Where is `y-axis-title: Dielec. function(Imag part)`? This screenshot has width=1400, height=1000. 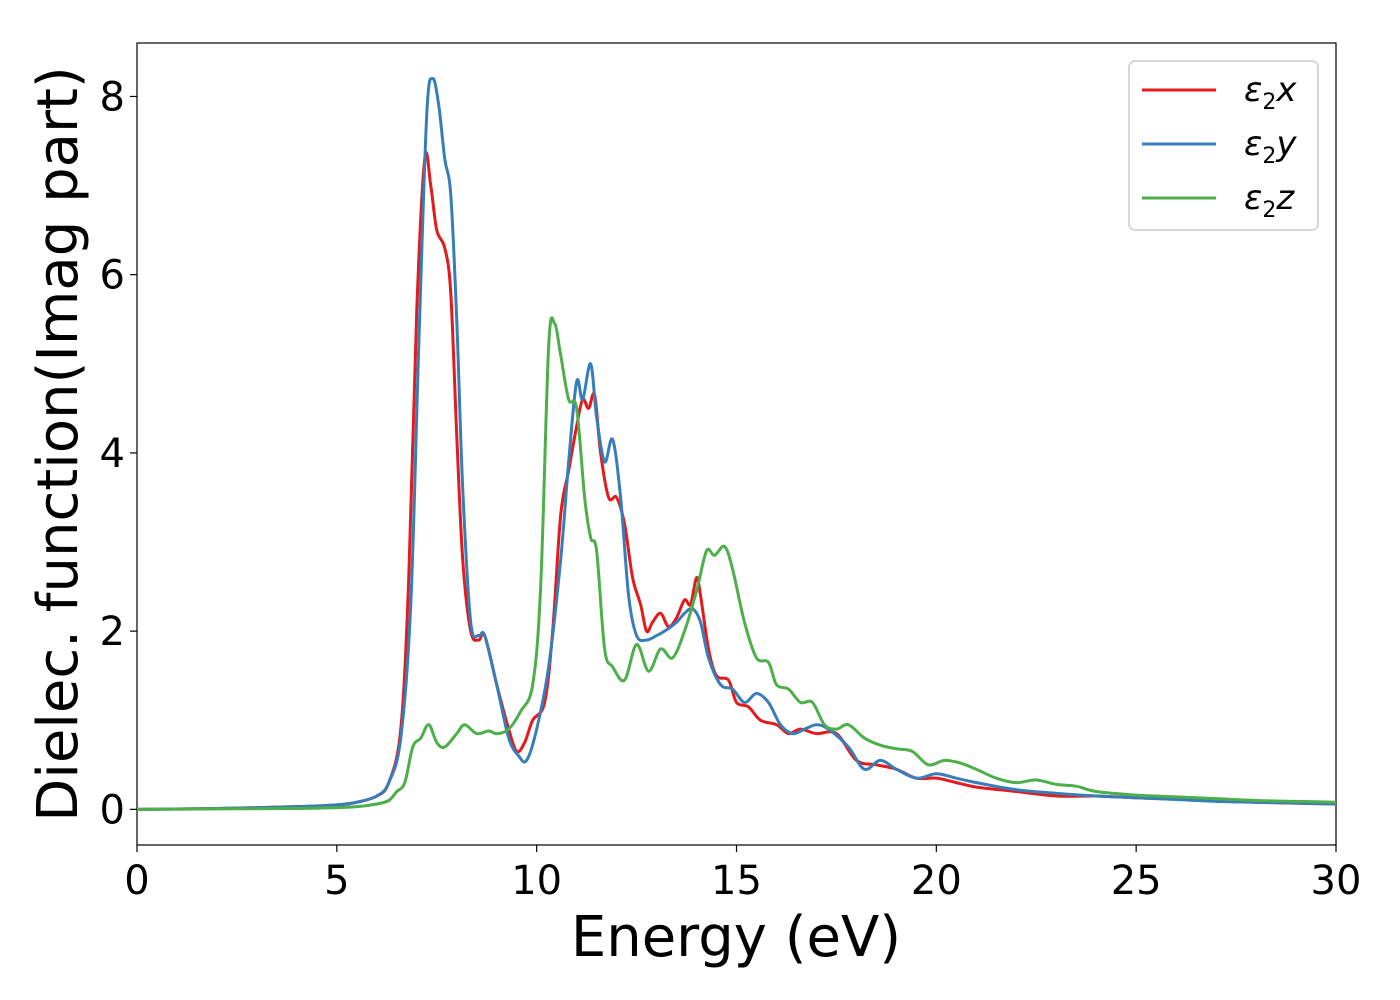 y-axis-title: Dielec. function(Imag part) is located at coordinates (58, 444).